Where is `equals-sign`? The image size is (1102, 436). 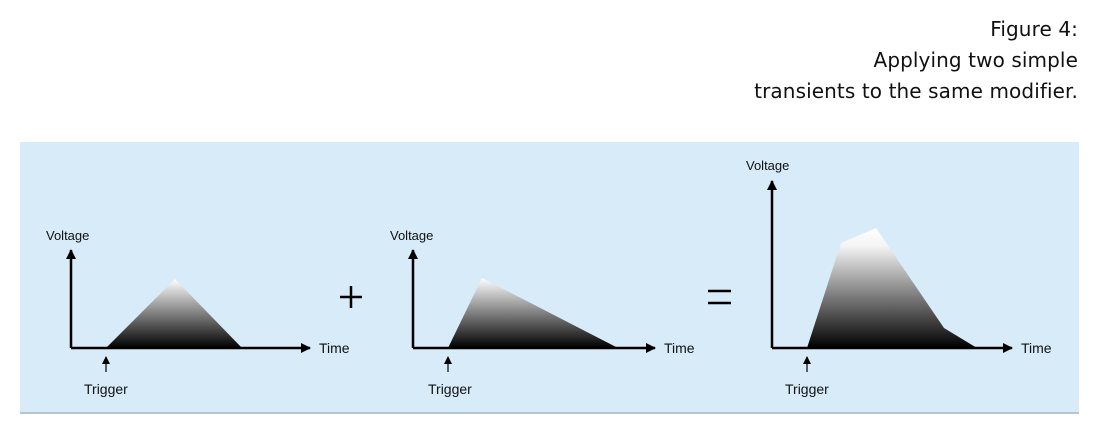
equals-sign is located at coordinates (719, 297).